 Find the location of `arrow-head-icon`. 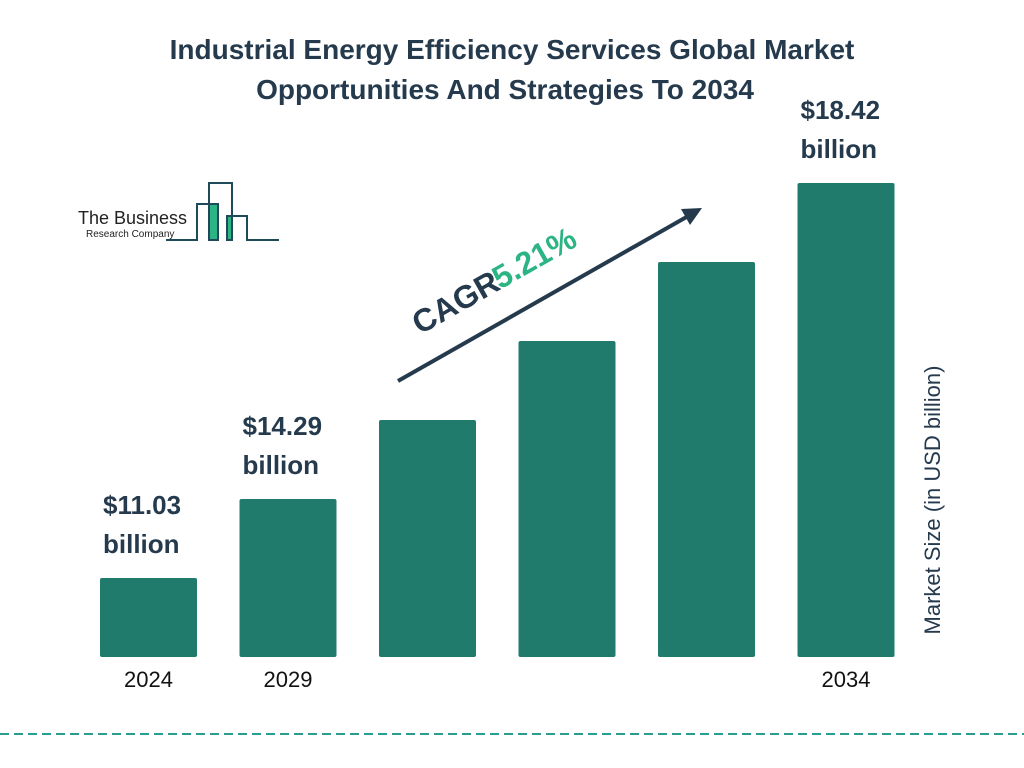

arrow-head-icon is located at coordinates (691, 216).